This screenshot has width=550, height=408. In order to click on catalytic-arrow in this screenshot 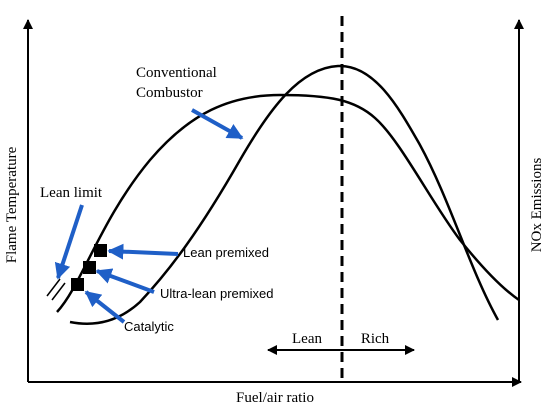, I will do `click(105, 307)`.